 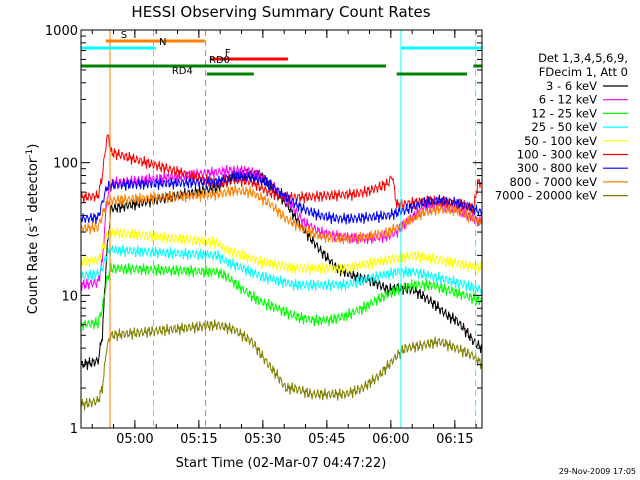 What do you see at coordinates (262, 439) in the screenshot?
I see `x-tick-label: 05:30` at bounding box center [262, 439].